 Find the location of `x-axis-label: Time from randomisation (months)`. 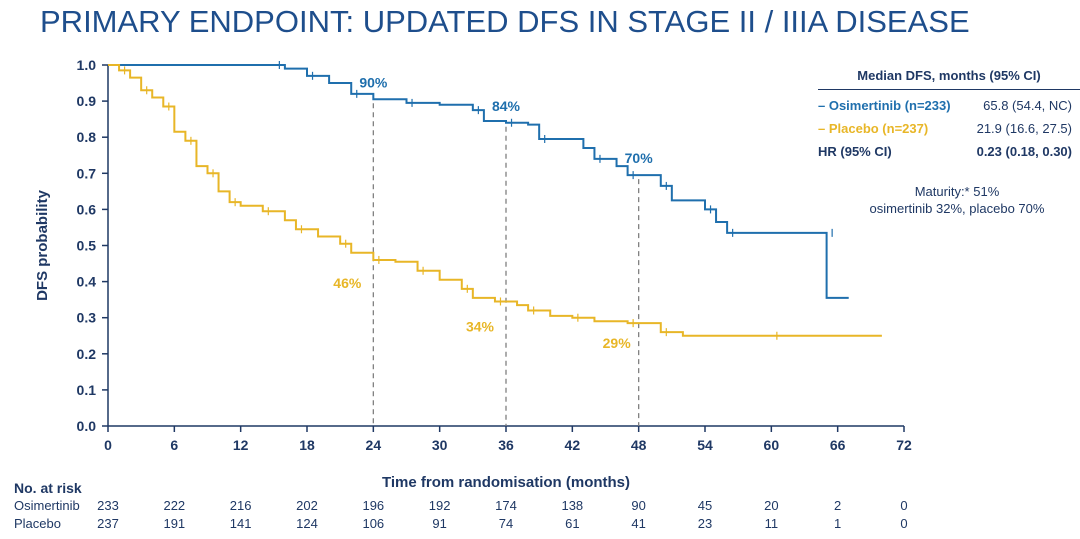

x-axis-label: Time from randomisation (months) is located at coordinates (506, 482).